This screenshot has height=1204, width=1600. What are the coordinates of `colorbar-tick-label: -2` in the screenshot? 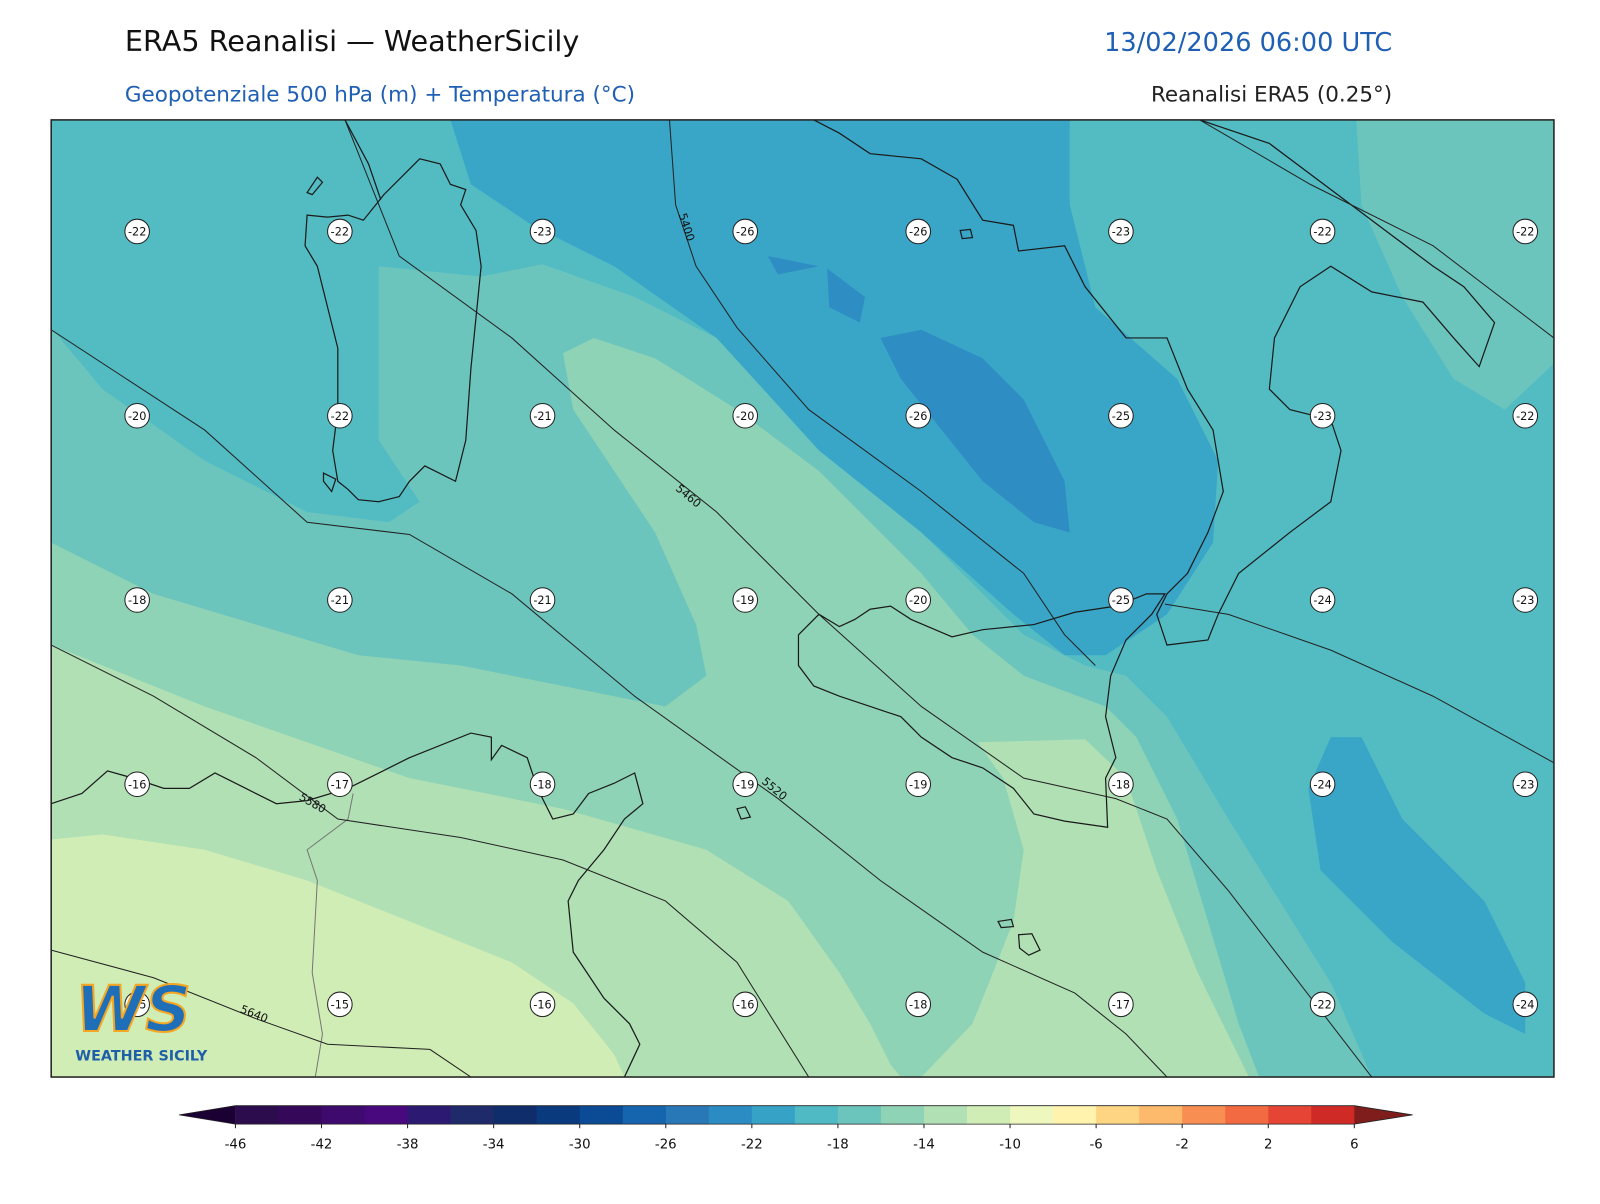 It's located at (1182, 1145).